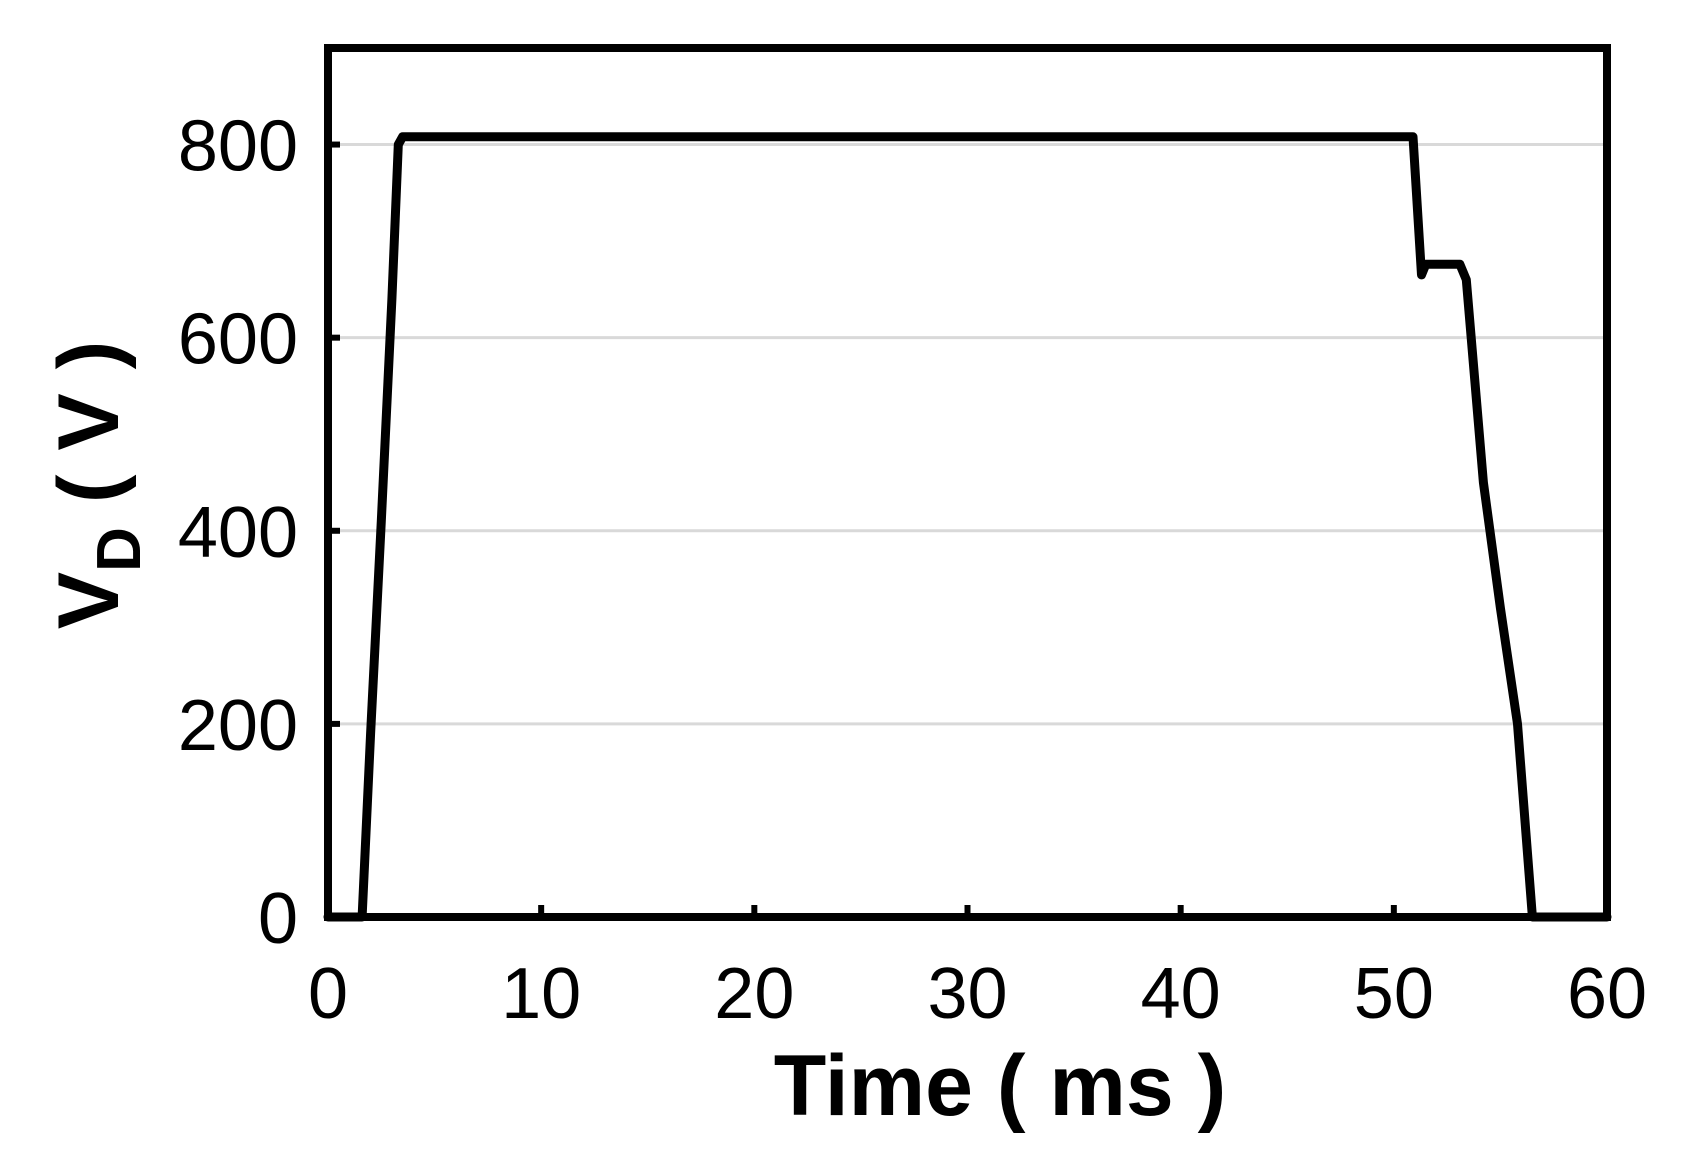 The width and height of the screenshot is (1695, 1153). I want to click on x-tick-label: 50, so click(1394, 994).